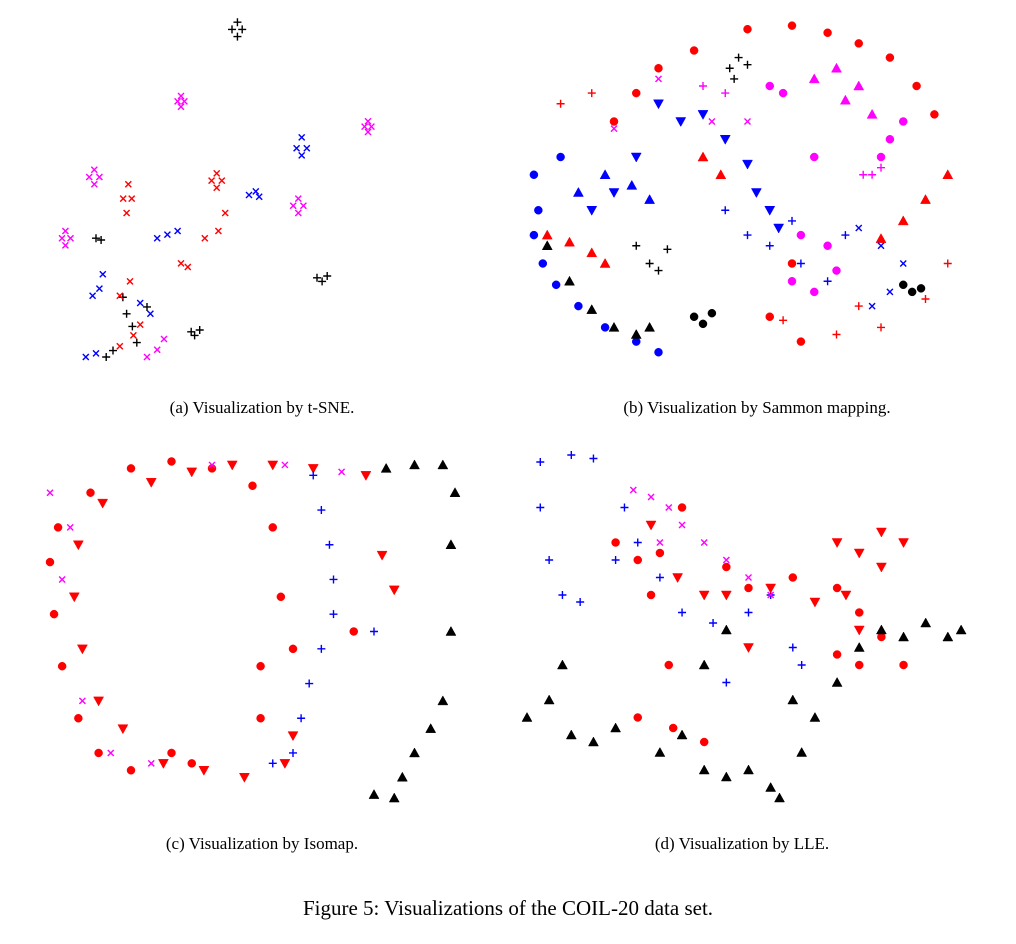  Describe the element at coordinates (262, 407) in the screenshot. I see `panel-caption: (a) Visualization by t-SNE.` at that location.